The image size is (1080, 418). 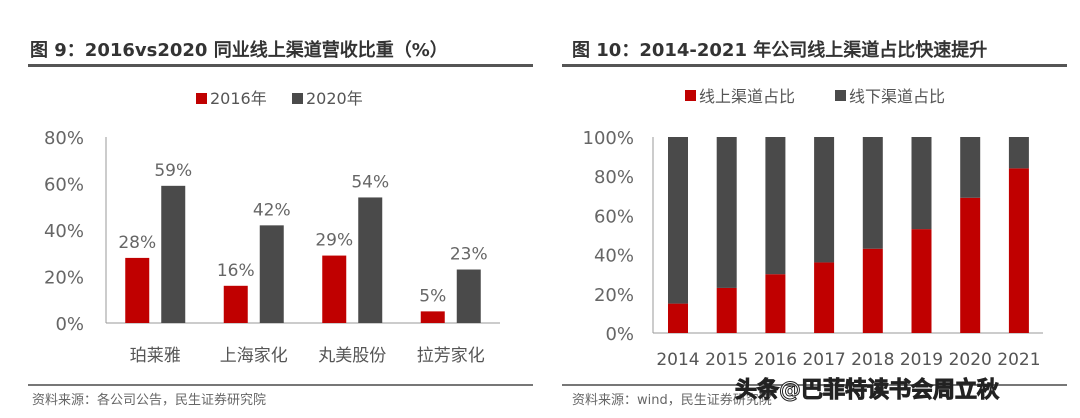 What do you see at coordinates (970, 265) in the screenshot?
I see `bar-线上渠道占比-2020` at bounding box center [970, 265].